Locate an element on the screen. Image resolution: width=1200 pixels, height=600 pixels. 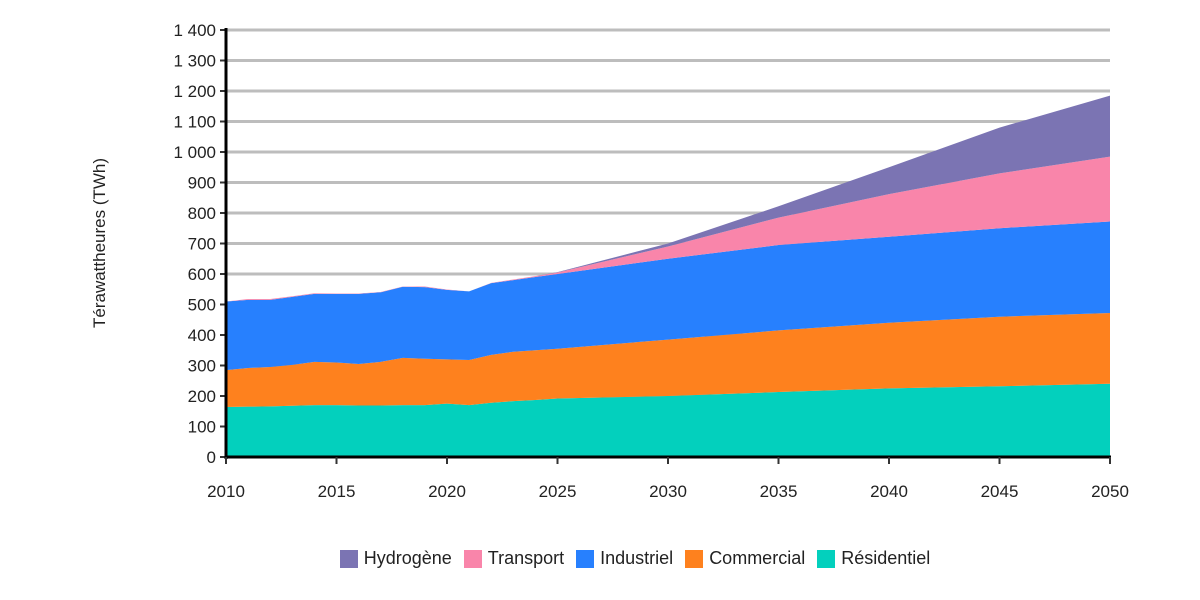
legend-label: Industriel is located at coordinates (637, 558).